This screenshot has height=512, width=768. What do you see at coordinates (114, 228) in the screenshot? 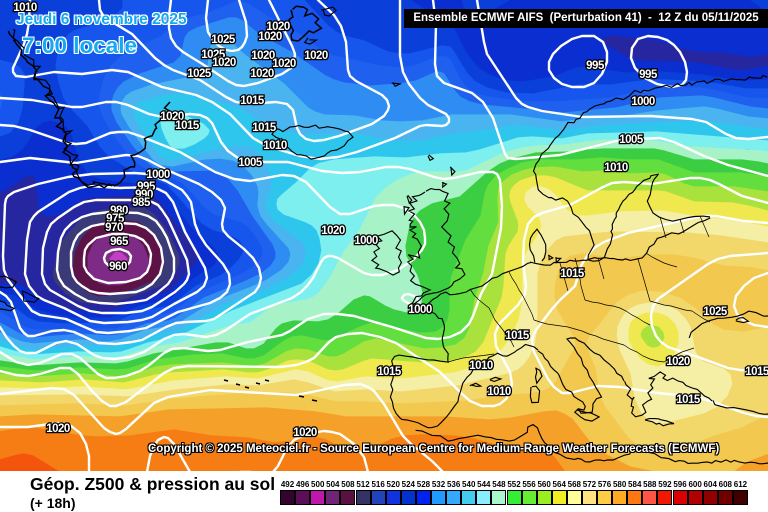
I see `svg-text: 970` at bounding box center [114, 228].